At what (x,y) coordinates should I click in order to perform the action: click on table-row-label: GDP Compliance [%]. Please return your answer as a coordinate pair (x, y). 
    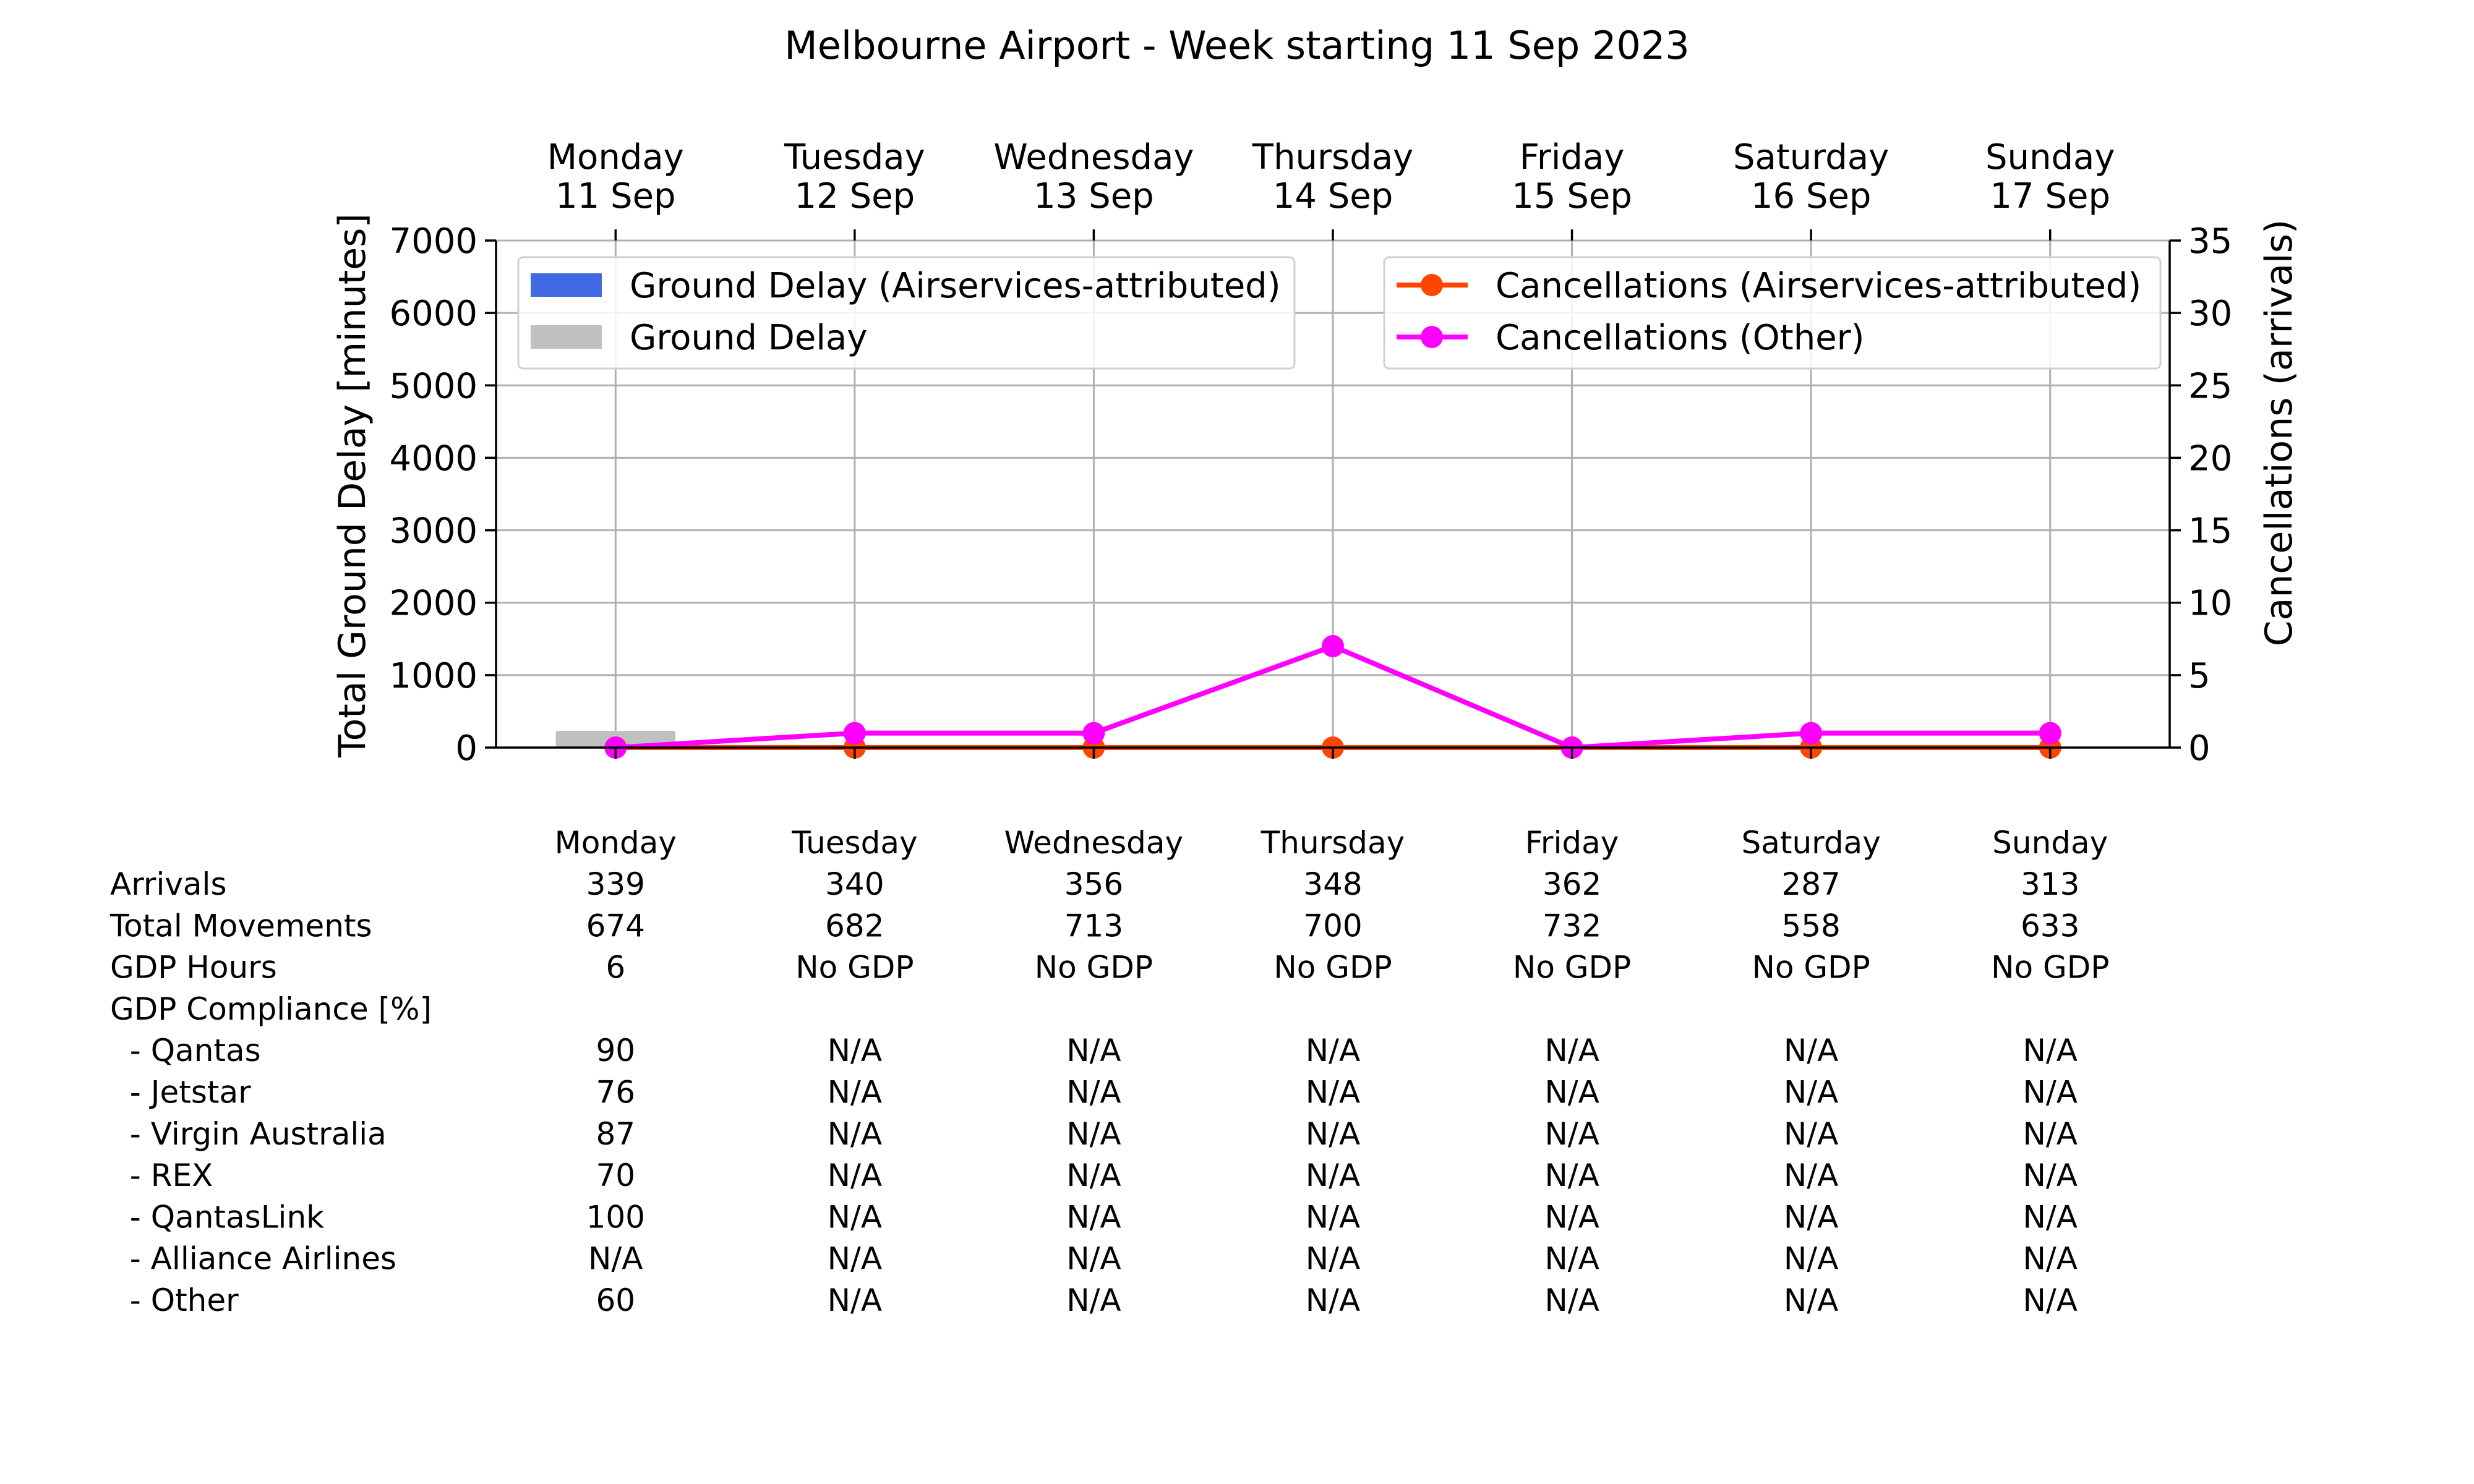
    Looking at the image, I should click on (271, 1009).